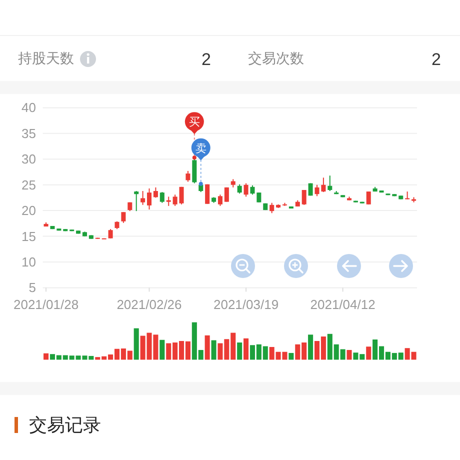 The image size is (460, 460). What do you see at coordinates (29, 236) in the screenshot?
I see `y-tick-label: 15` at bounding box center [29, 236].